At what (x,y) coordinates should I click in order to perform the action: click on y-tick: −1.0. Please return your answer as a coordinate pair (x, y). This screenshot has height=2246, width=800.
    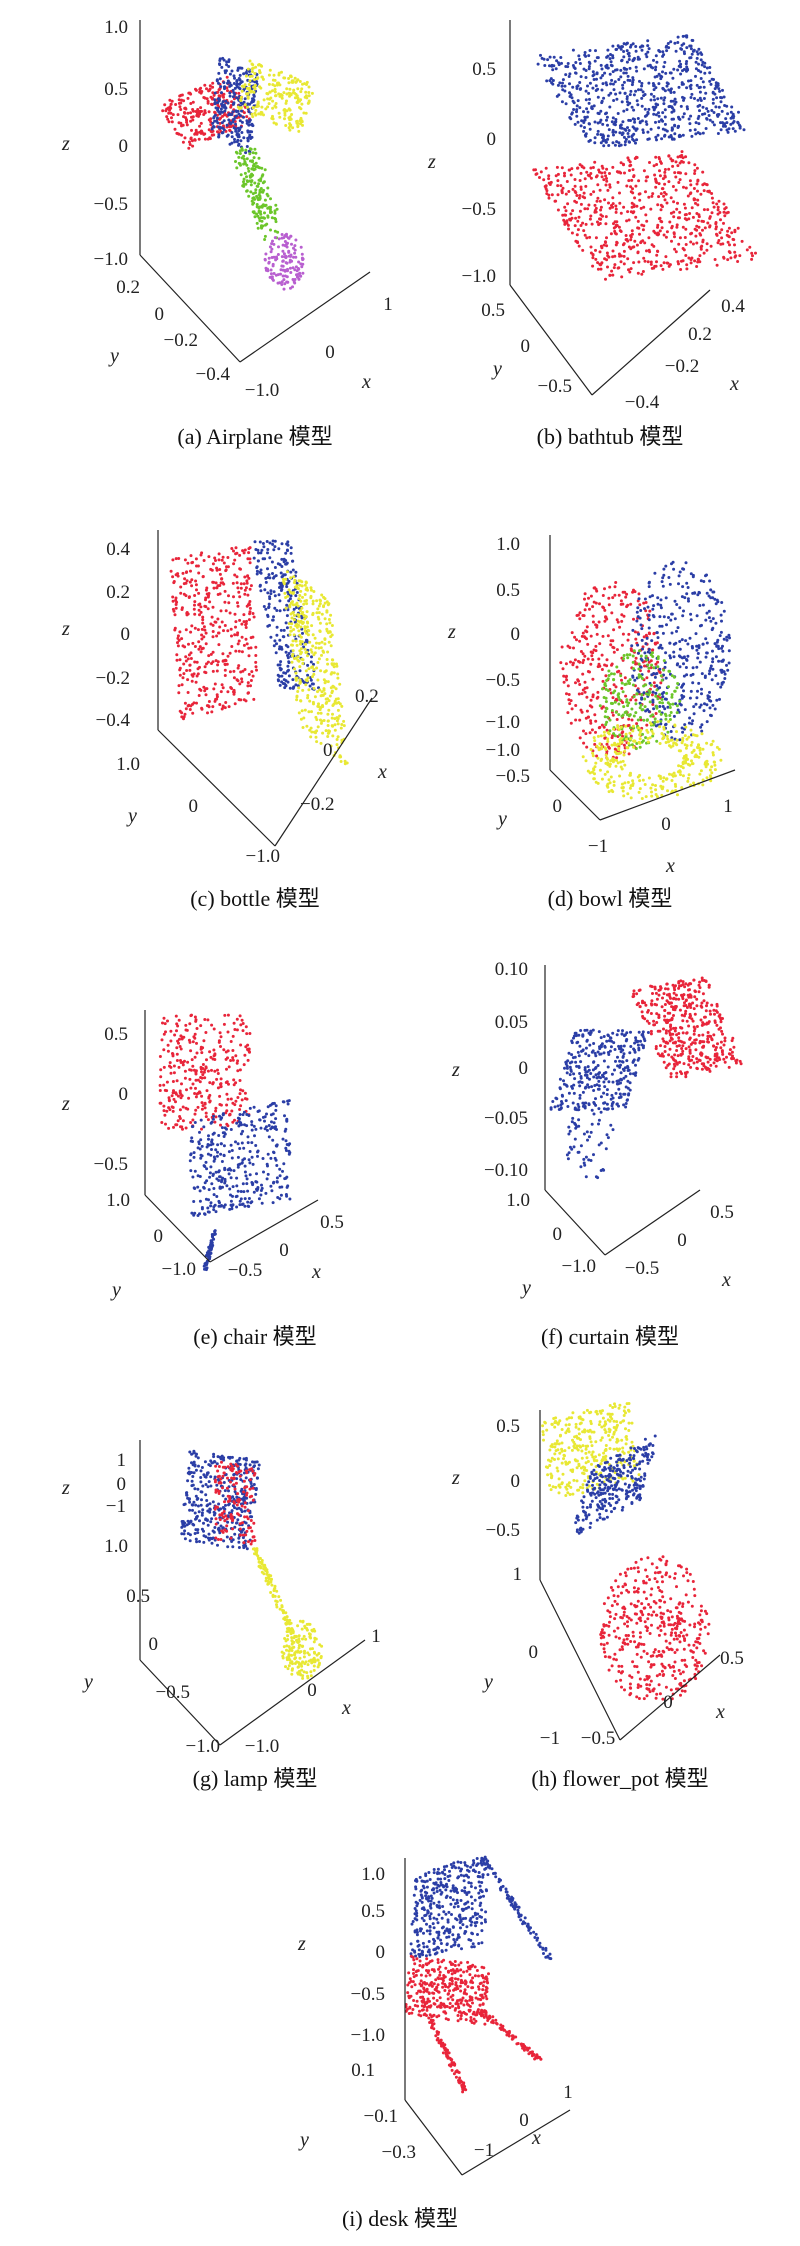
    Looking at the image, I should click on (179, 1269).